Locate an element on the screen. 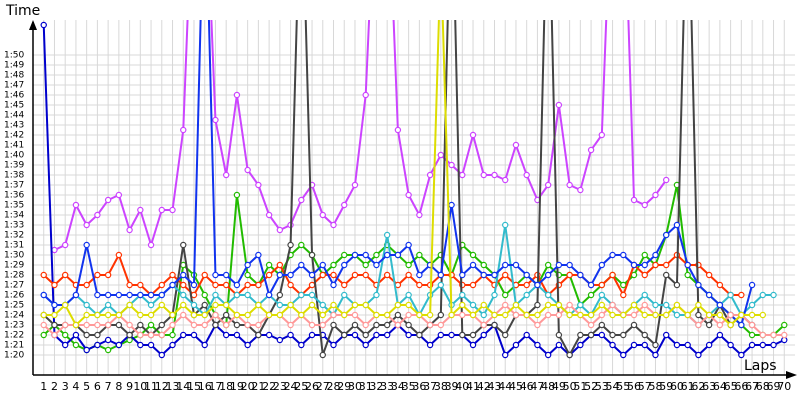  x-tick-label: 67 is located at coordinates (752, 386).